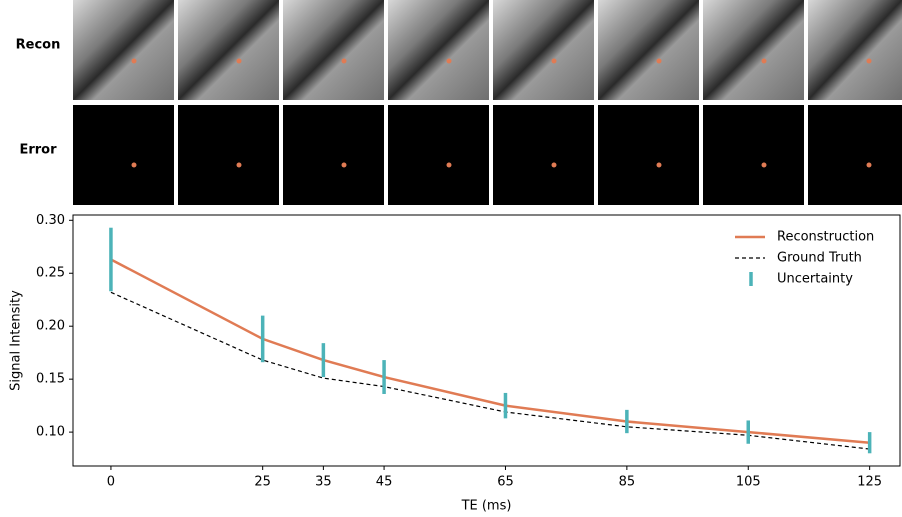 This screenshot has width=902, height=517. What do you see at coordinates (50, 273) in the screenshot?
I see `y-tick-label: 0.25` at bounding box center [50, 273].